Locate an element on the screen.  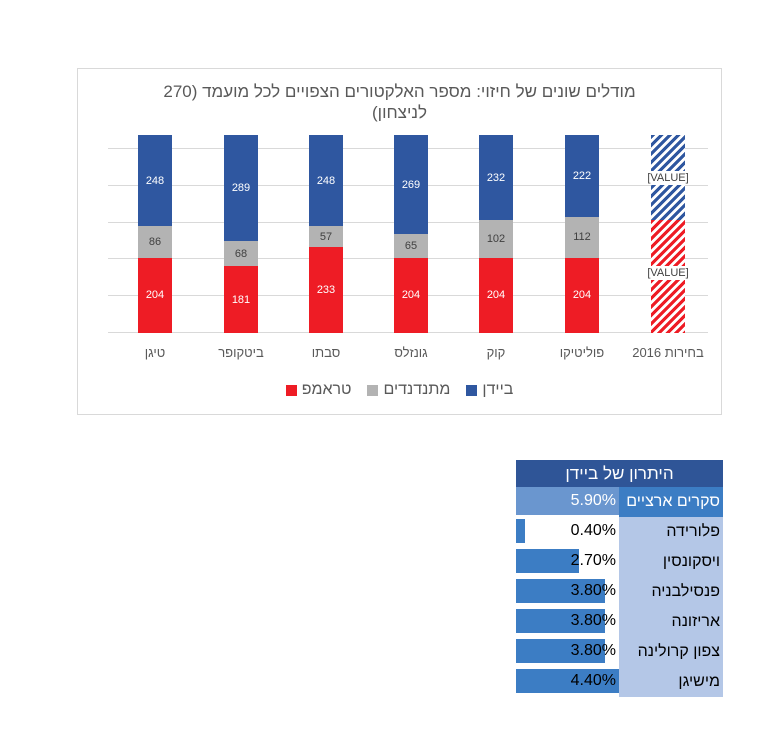
legend-label: טראמפ is located at coordinates (326, 389).